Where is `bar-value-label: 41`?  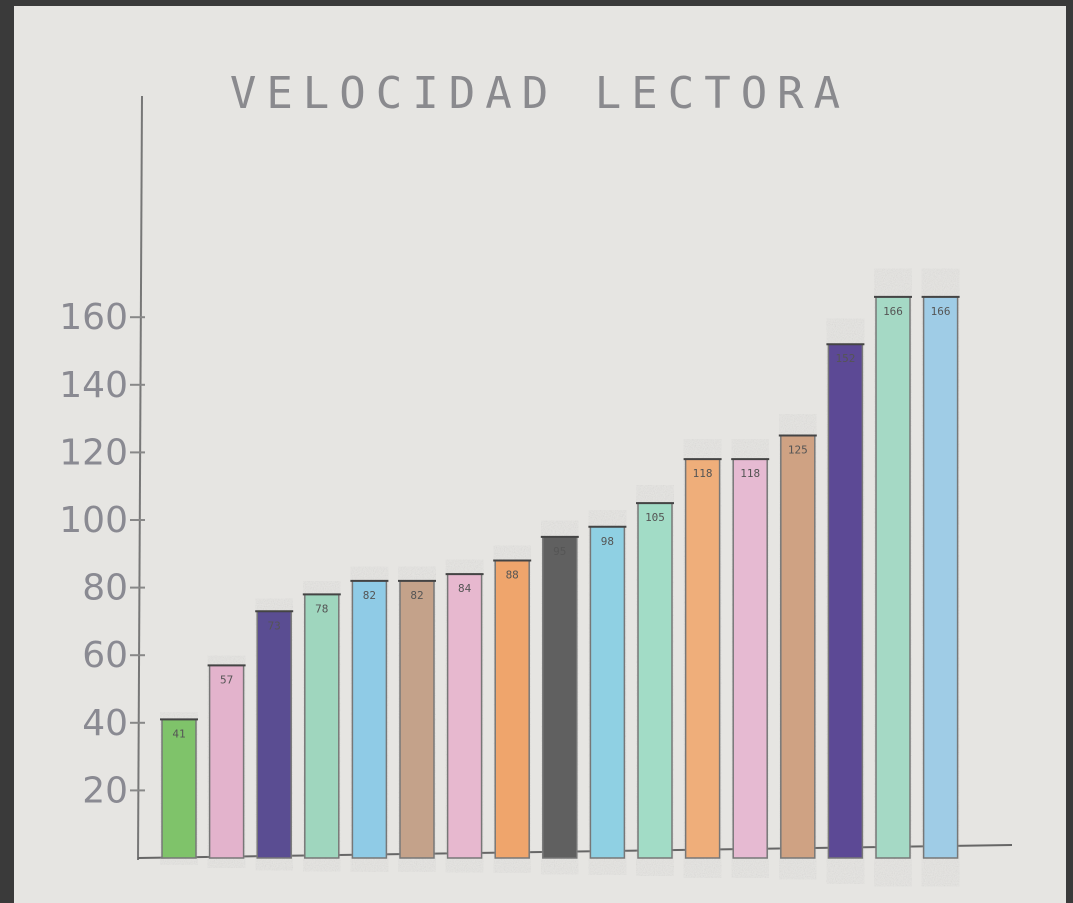 bar-value-label: 41 is located at coordinates (178, 733).